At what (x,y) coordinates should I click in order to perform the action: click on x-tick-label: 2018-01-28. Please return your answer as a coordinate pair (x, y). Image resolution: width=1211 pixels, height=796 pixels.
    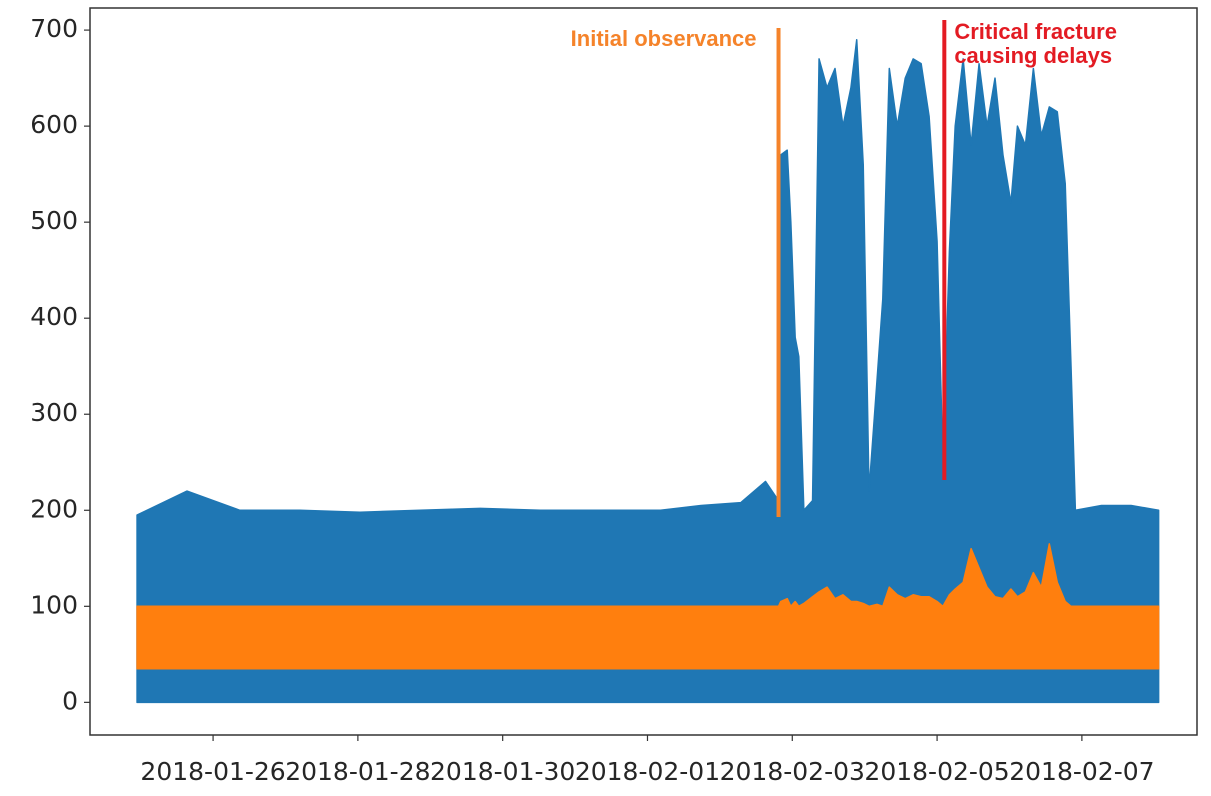
    Looking at the image, I should click on (357, 771).